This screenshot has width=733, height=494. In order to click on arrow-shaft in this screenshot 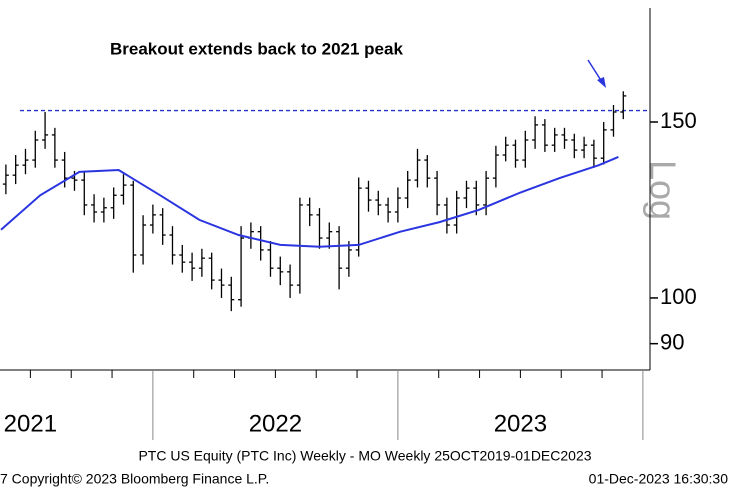, I will do `click(595, 71)`.